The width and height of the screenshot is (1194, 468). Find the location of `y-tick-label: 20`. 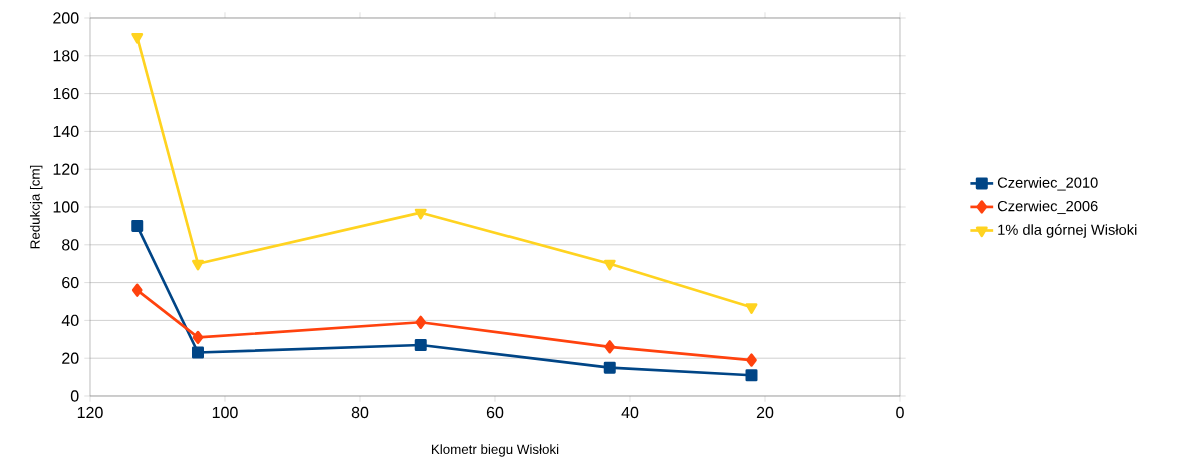

y-tick-label: 20 is located at coordinates (70, 358).